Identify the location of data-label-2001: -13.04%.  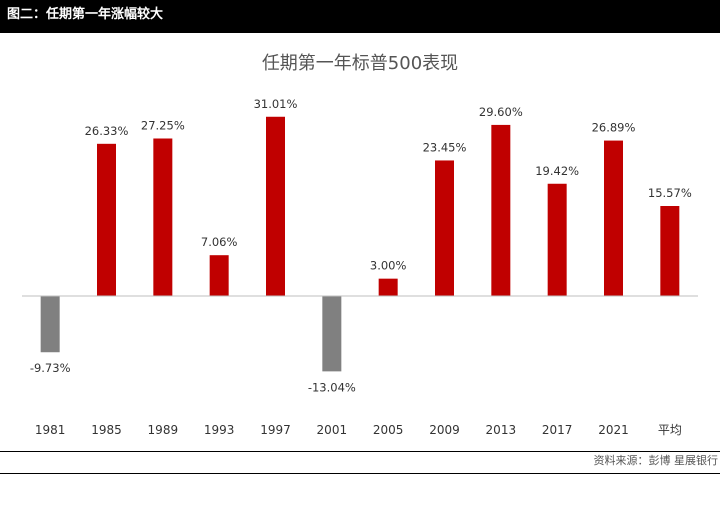
(332, 387).